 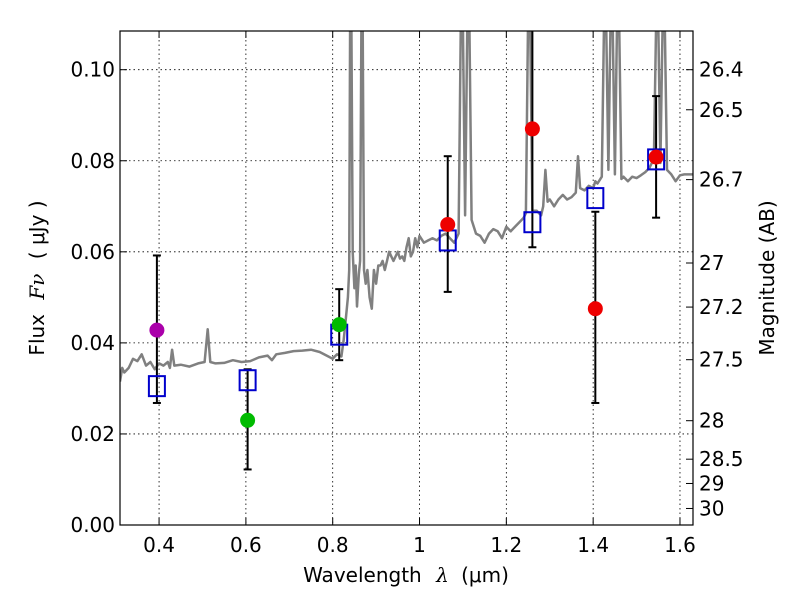 I want to click on x-tick-label: 0.8, so click(x=333, y=545).